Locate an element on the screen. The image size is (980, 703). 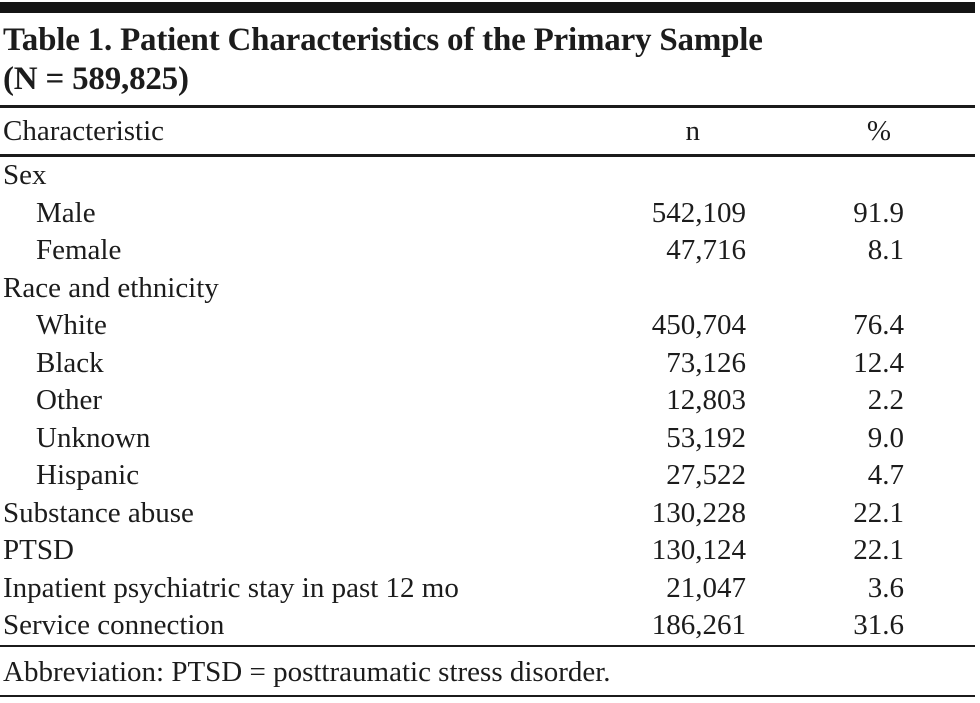
characteristic-cell: Other is located at coordinates (69, 400).